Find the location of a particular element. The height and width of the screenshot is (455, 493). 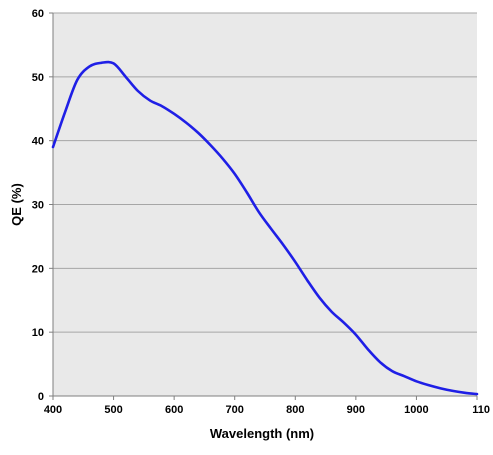

y-tick-label: 60 is located at coordinates (38, 14).